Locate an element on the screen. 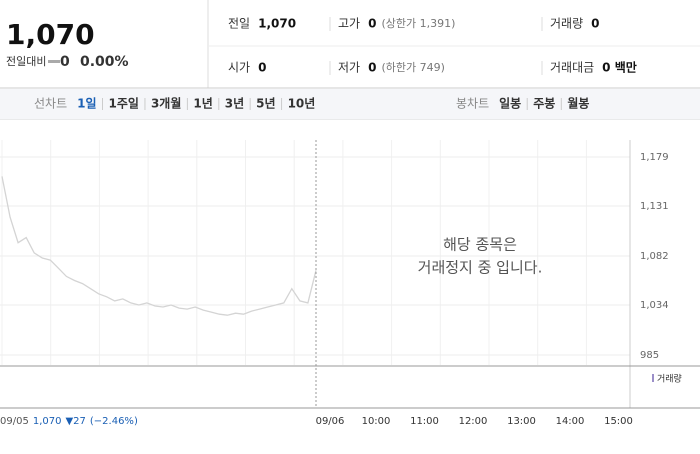  flat-icon is located at coordinates (54, 61).